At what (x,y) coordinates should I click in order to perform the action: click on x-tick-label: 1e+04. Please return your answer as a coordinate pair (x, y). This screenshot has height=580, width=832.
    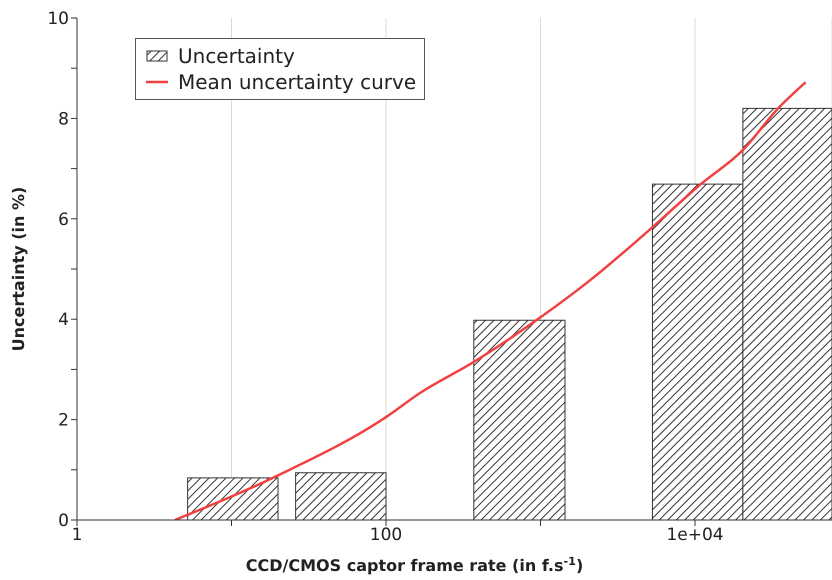
    Looking at the image, I should click on (695, 535).